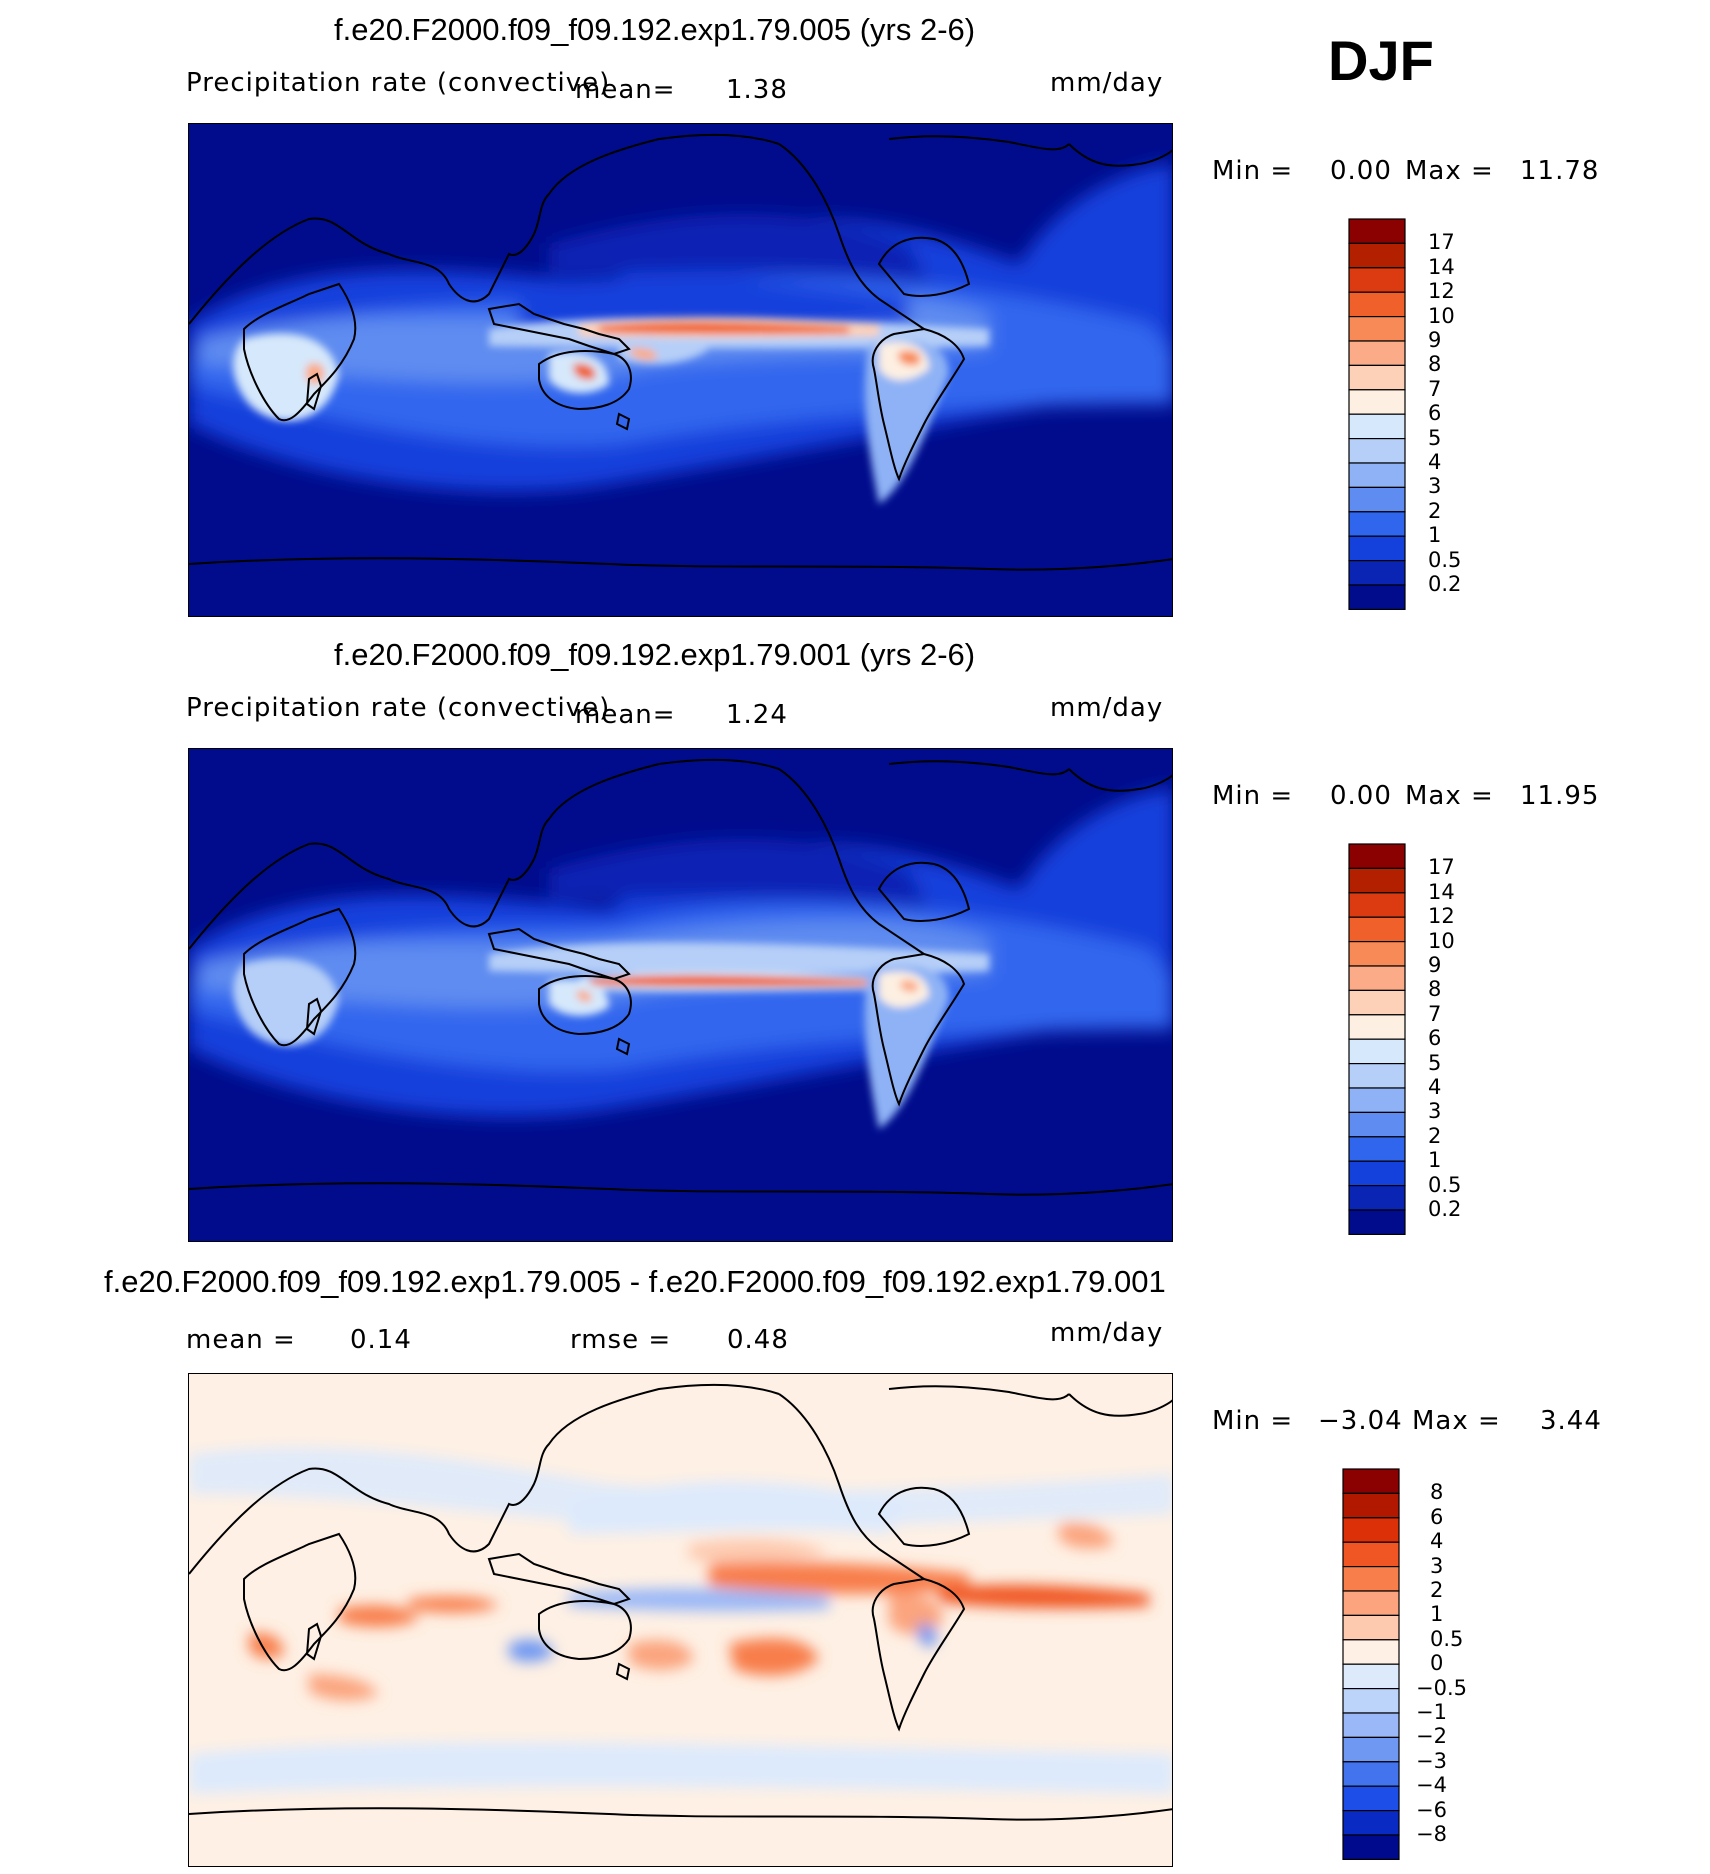  I want to click on panel-1-min-label: Min =, so click(1253, 171).